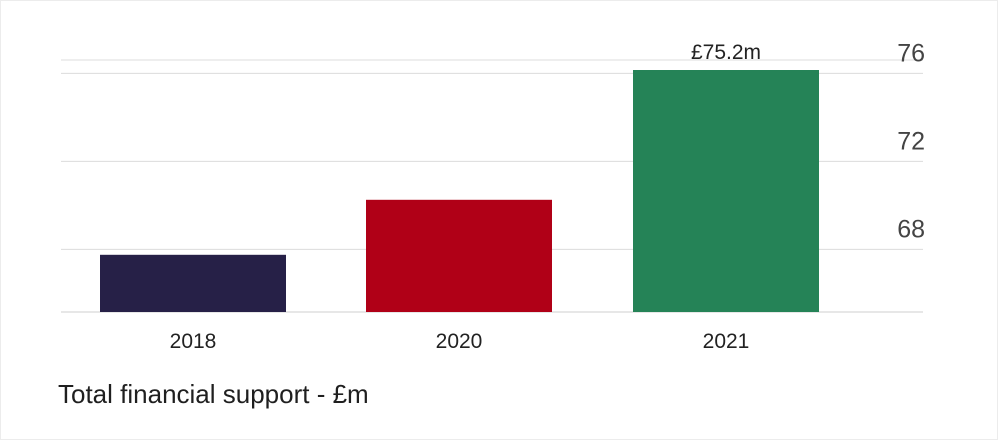 Image resolution: width=998 pixels, height=440 pixels. I want to click on y-tick-label-76: 76, so click(911, 53).